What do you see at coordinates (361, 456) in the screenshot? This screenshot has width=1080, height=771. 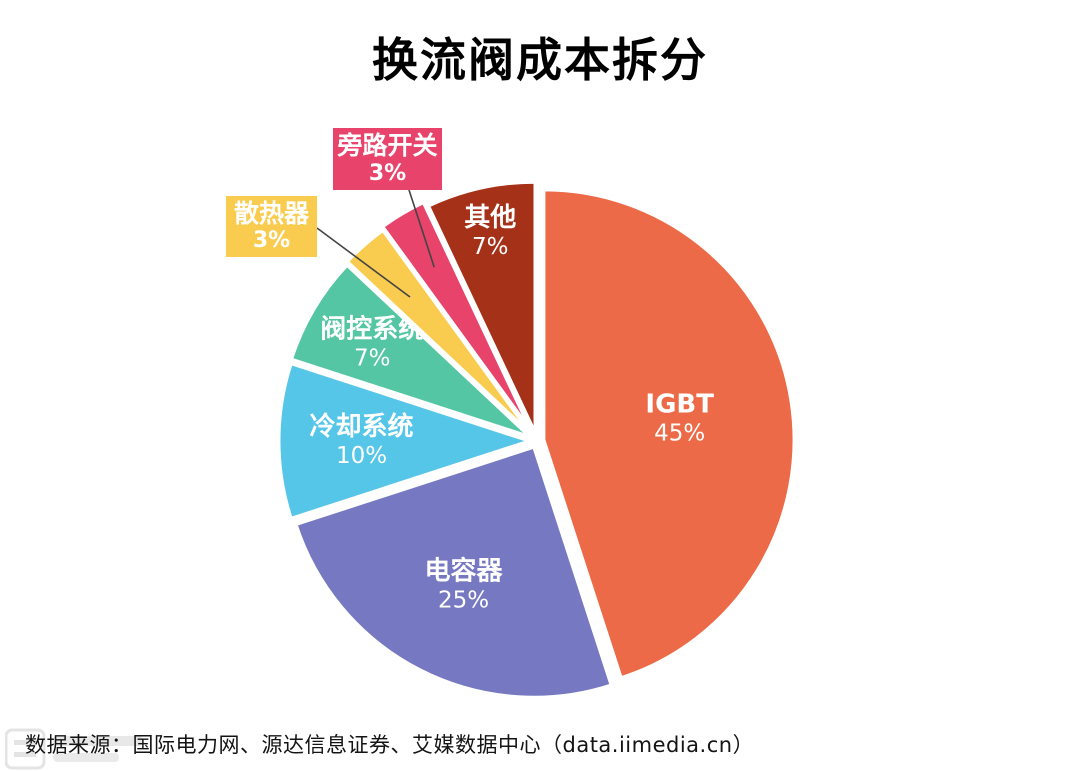 I see `slice-value-cooling-system: 10%` at bounding box center [361, 456].